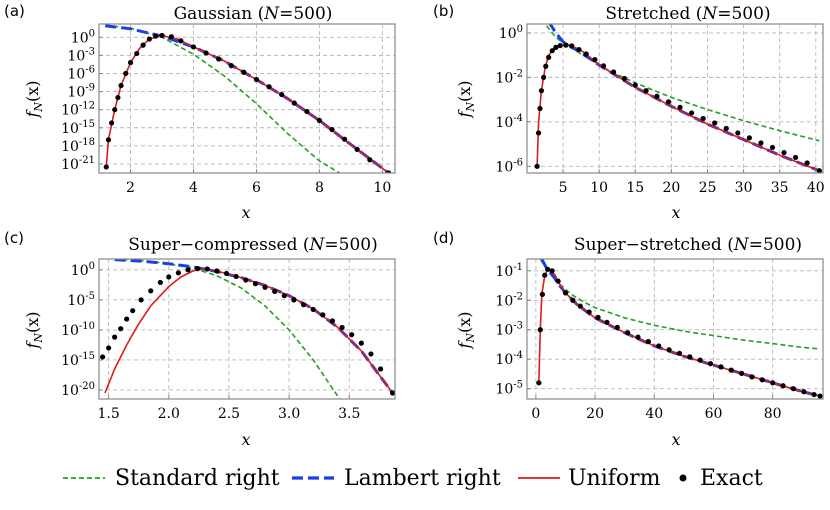 This screenshot has width=830, height=510. I want to click on panel-title: Super−compressed (N=500), so click(252, 245).